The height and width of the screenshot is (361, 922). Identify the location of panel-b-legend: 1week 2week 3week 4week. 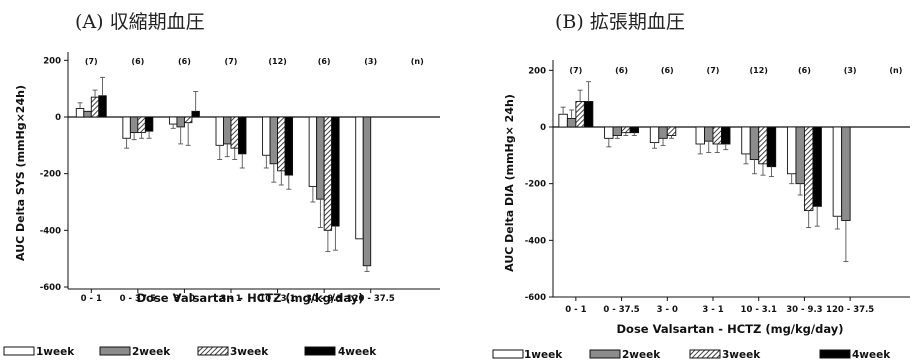
(691, 355).